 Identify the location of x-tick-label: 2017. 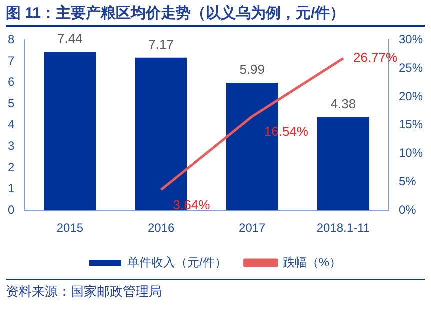
(252, 228).